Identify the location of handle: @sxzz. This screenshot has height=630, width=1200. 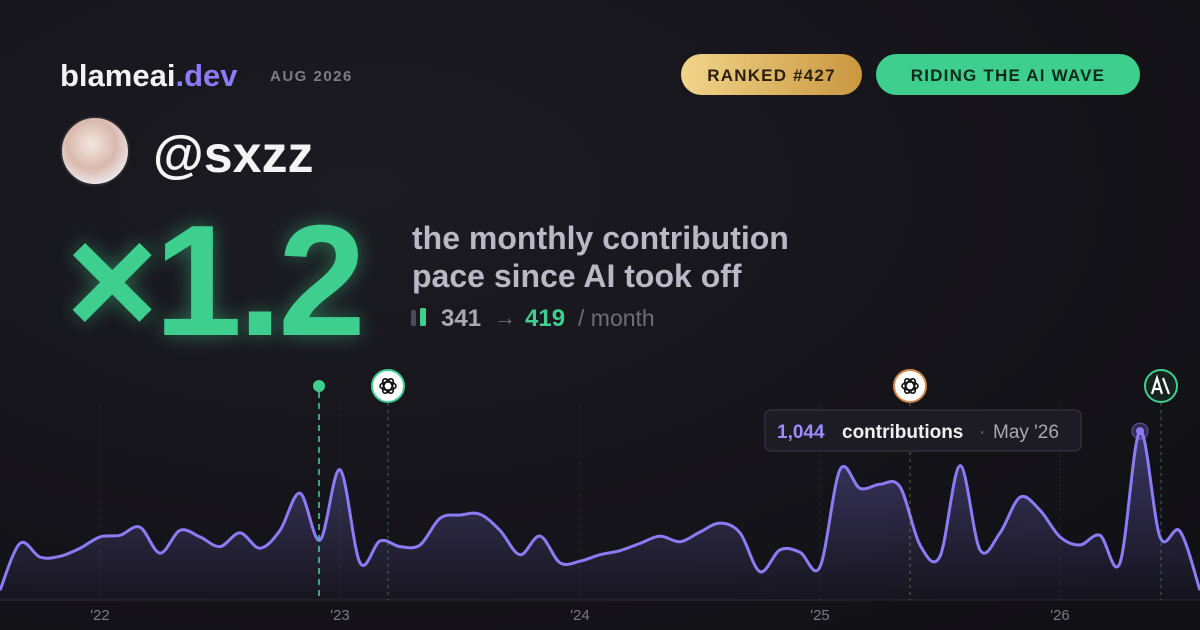
(233, 155).